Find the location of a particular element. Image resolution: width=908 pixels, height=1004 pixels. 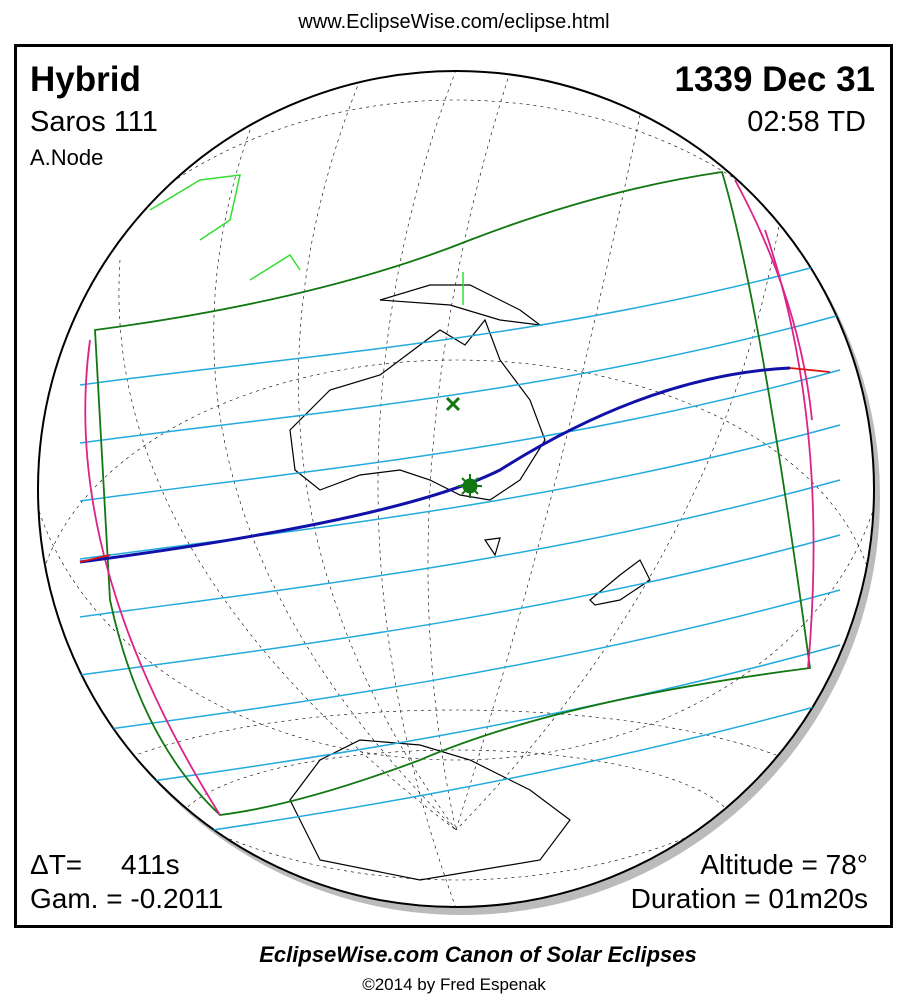

node: A.Node is located at coordinates (66, 157).